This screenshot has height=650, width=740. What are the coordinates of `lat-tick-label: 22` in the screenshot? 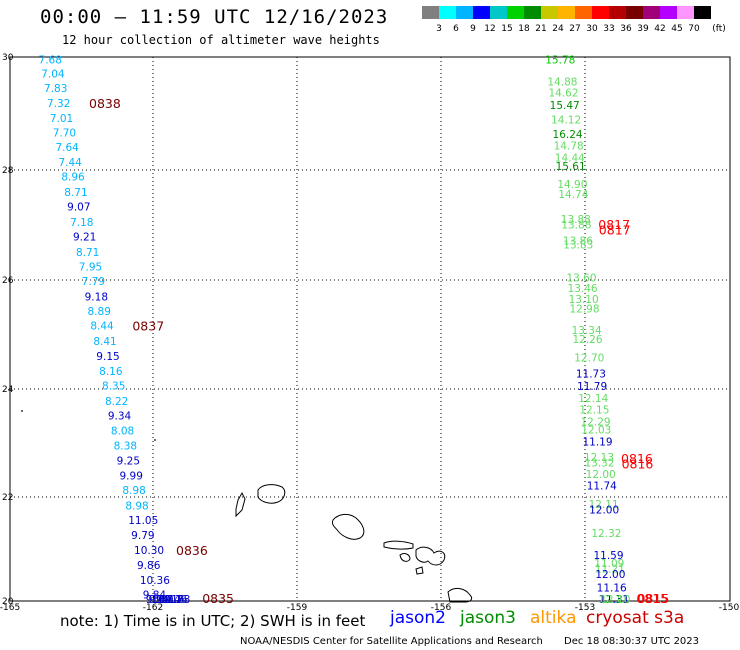 It's located at (7, 498).